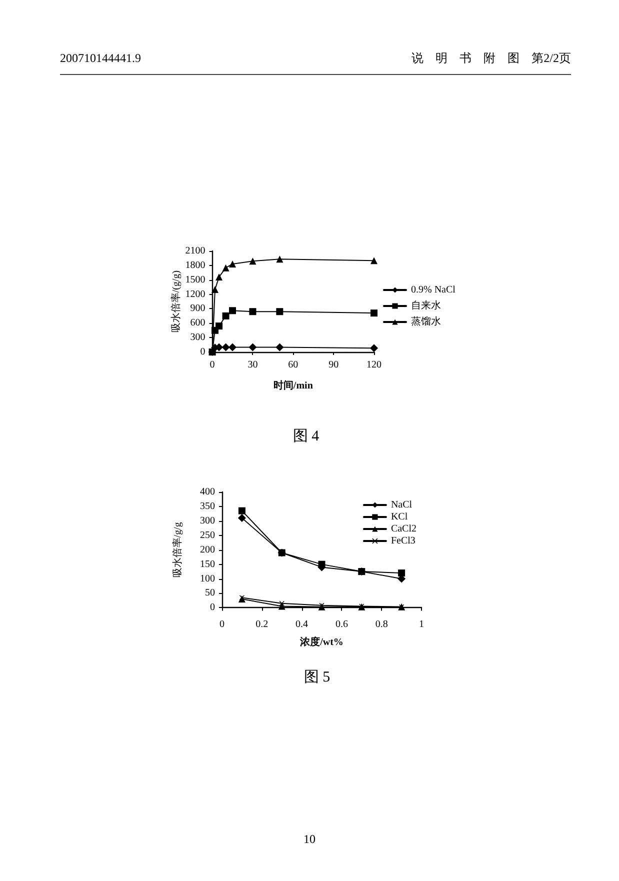 The height and width of the screenshot is (881, 619). What do you see at coordinates (207, 564) in the screenshot?
I see `y-tick-label: 150` at bounding box center [207, 564].